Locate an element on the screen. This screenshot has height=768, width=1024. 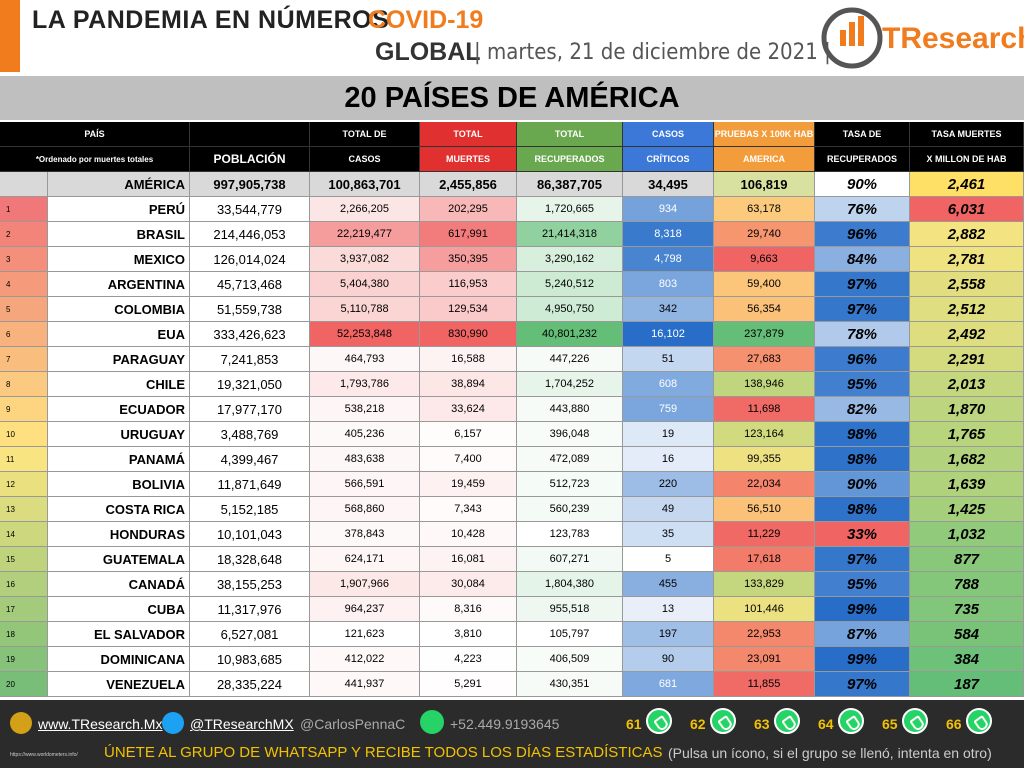
cell: 133,829 is located at coordinates (764, 584).